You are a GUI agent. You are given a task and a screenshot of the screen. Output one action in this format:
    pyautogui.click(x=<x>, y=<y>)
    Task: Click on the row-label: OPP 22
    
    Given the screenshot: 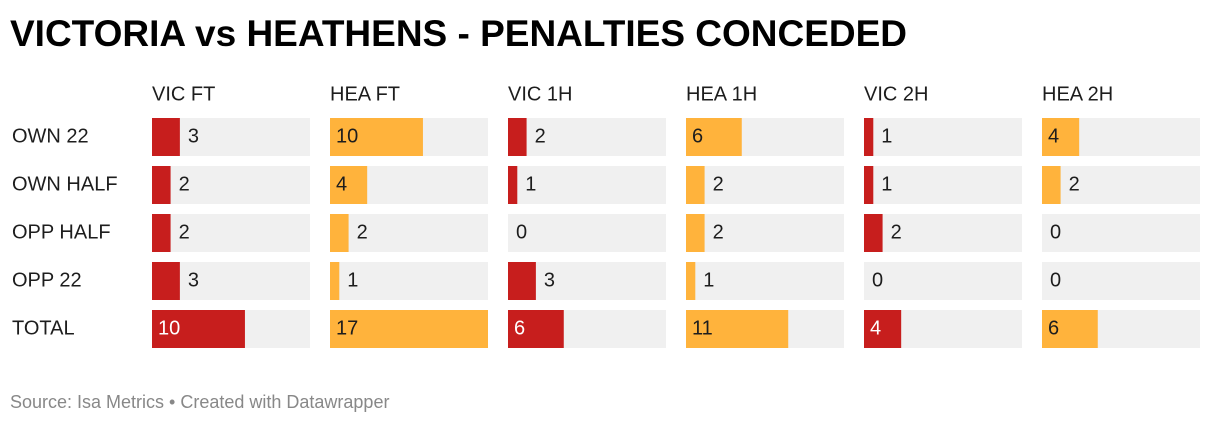 What is the action you would take?
    pyautogui.click(x=47, y=280)
    